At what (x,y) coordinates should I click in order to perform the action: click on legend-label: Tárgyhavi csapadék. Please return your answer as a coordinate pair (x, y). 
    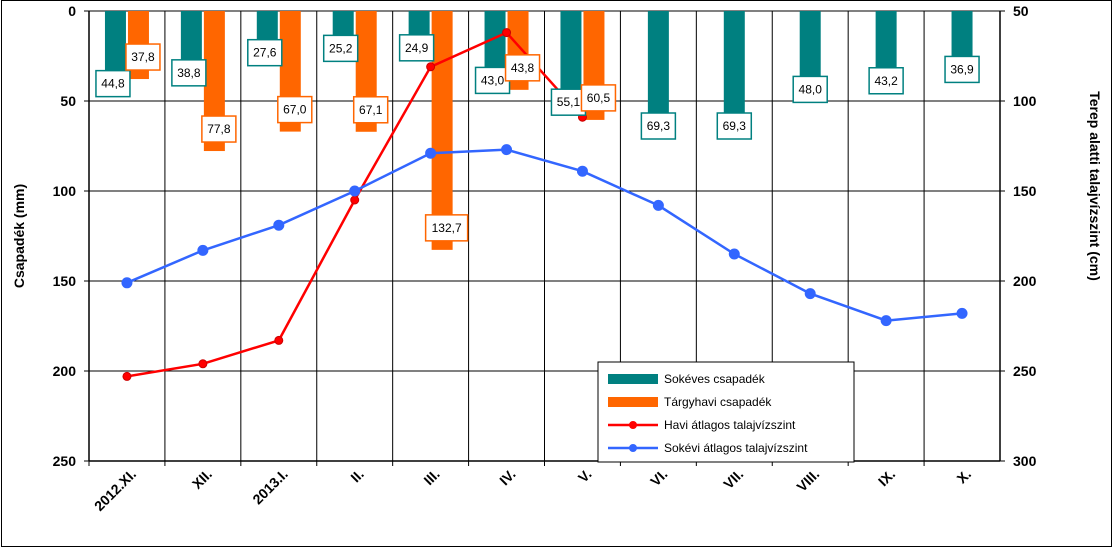
    Looking at the image, I should click on (718, 402).